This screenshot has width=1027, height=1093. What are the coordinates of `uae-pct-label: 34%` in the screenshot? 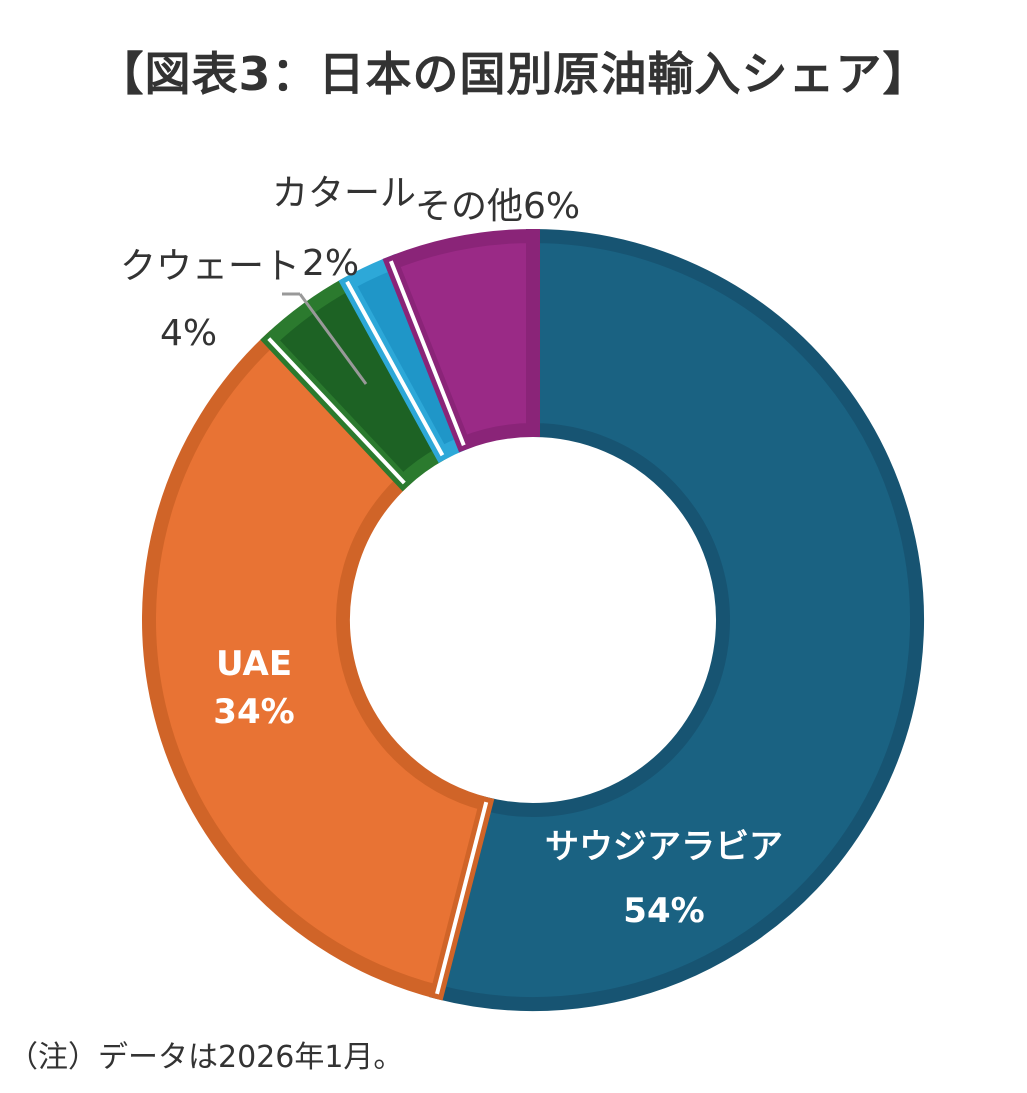 It's located at (253, 712).